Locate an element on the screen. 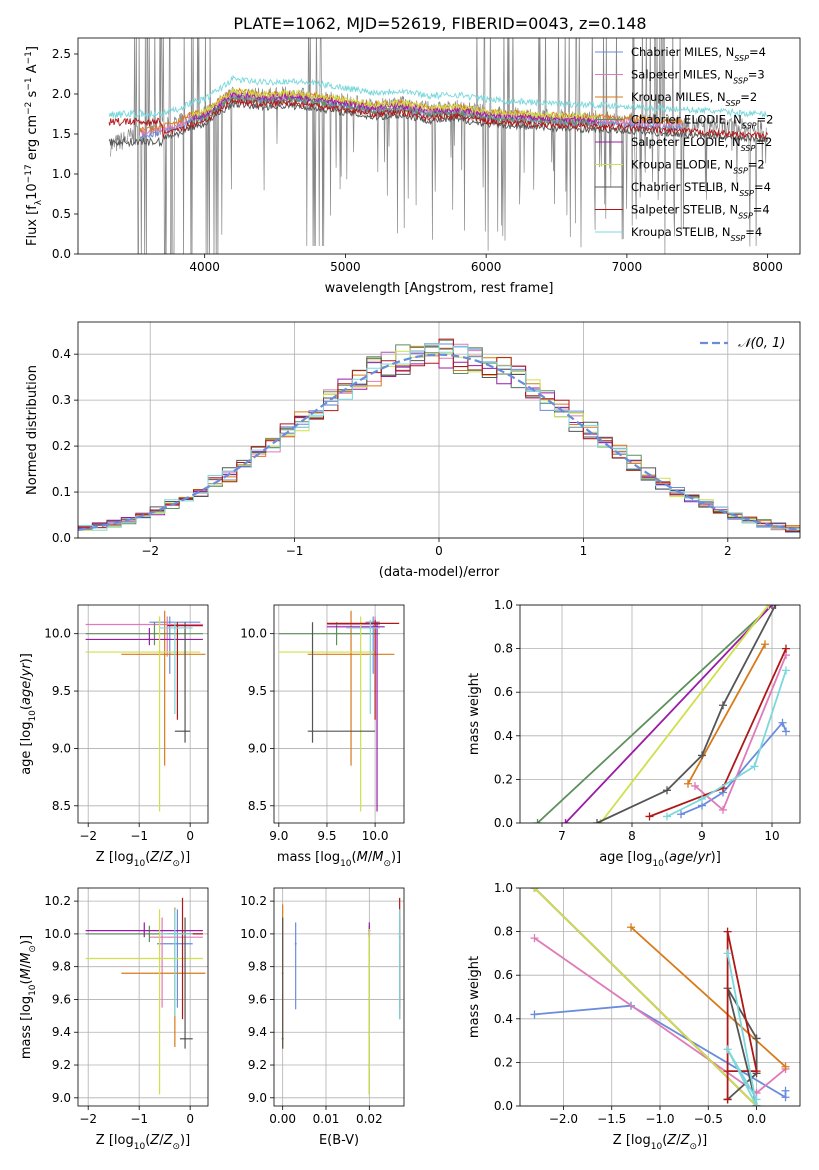 This screenshot has height=1170, width=819. series-line-kroupa_miles is located at coordinates (726, 714).